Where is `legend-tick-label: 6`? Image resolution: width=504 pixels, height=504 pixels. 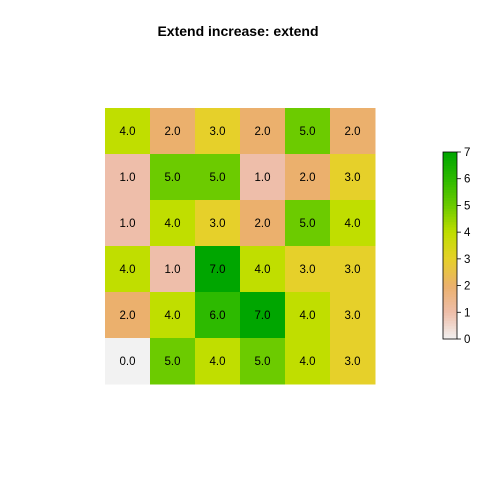 legend-tick-label: 6 is located at coordinates (467, 180).